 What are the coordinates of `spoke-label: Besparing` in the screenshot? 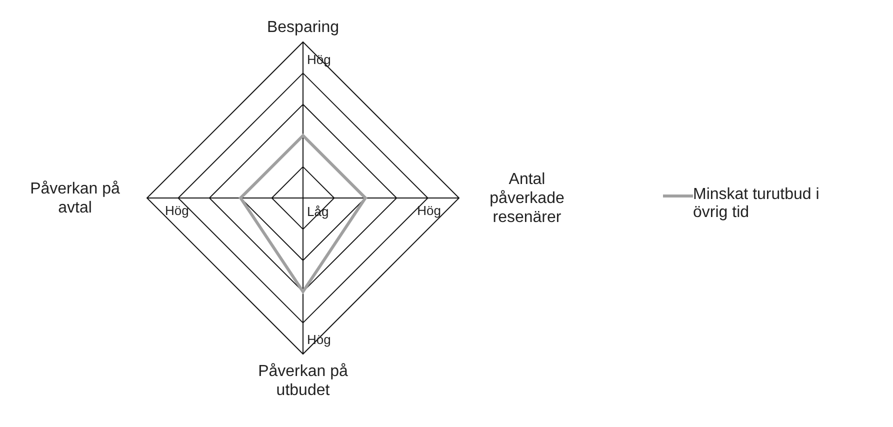 It's located at (303, 27).